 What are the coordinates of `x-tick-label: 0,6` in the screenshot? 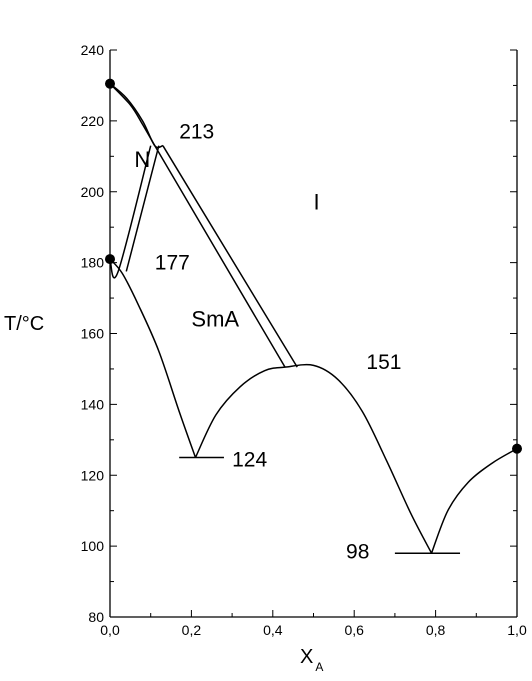 It's located at (354, 630).